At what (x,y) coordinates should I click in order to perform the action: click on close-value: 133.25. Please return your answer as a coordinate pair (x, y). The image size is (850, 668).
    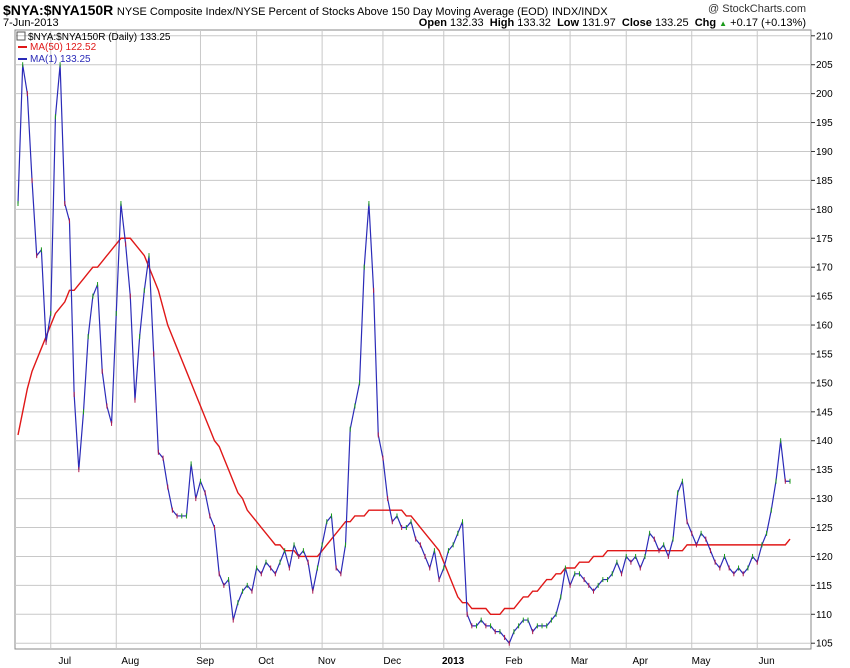
    Looking at the image, I should click on (671, 23).